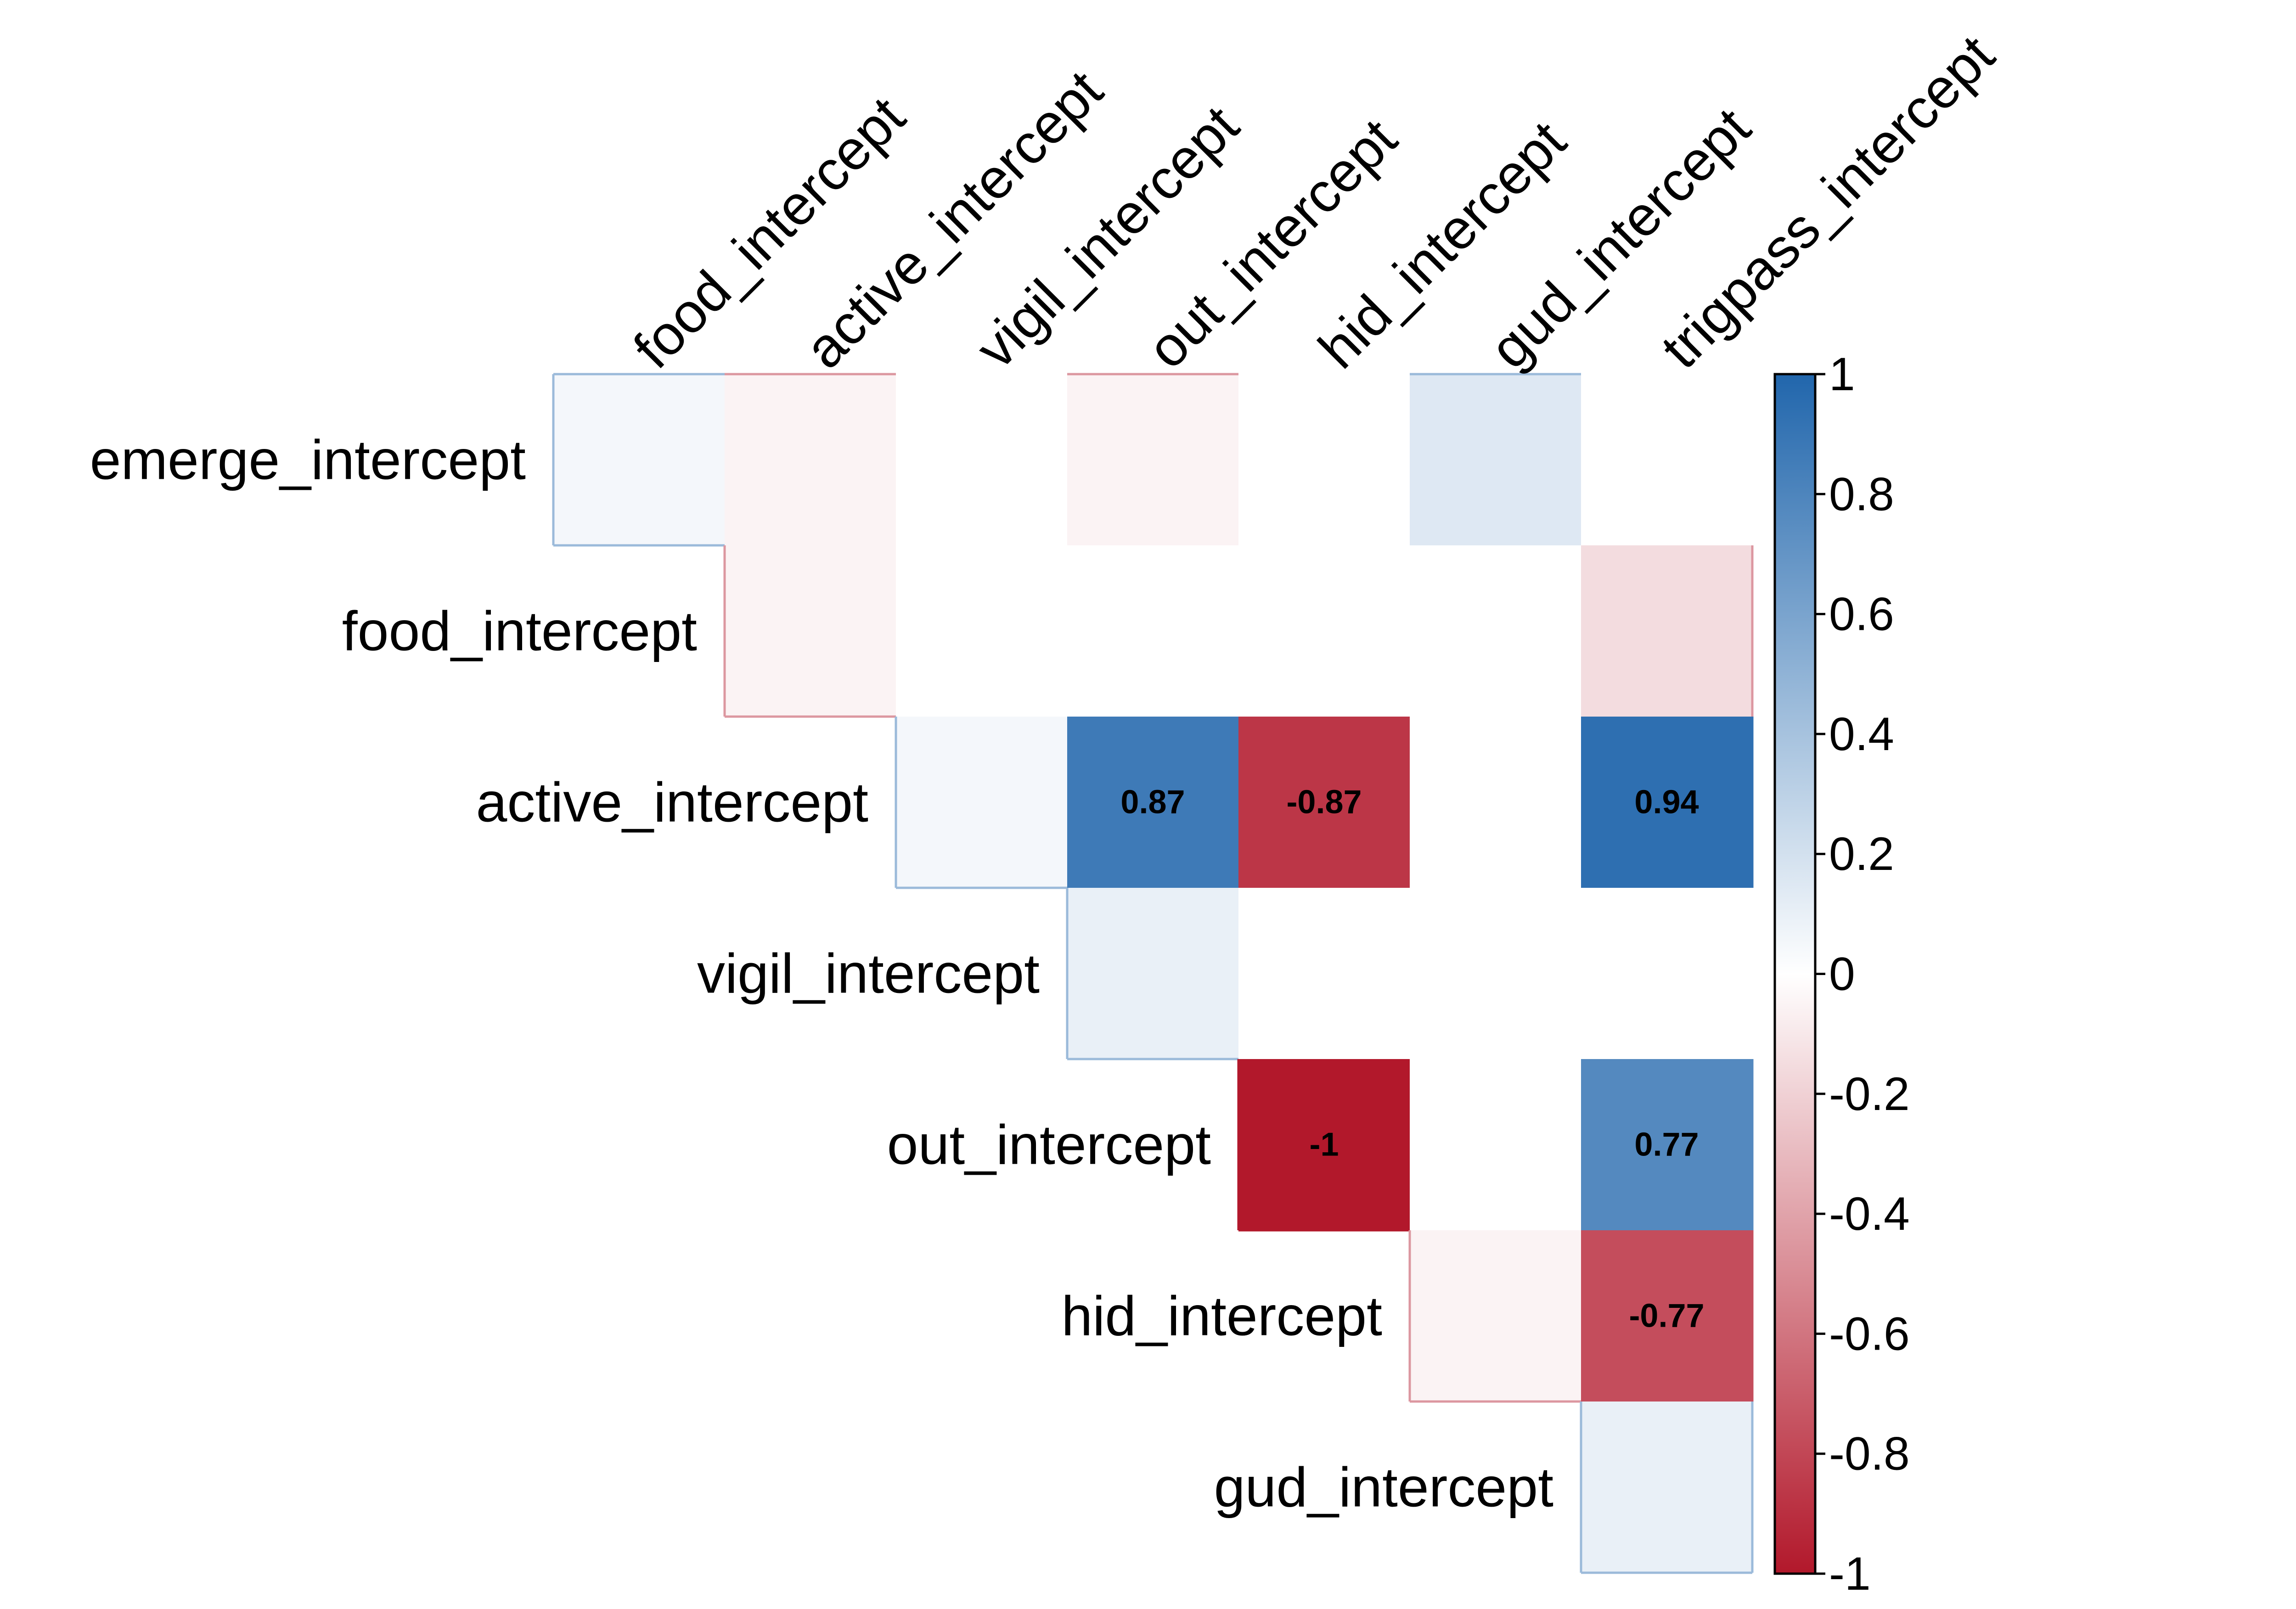 The width and height of the screenshot is (2296, 1609). I want to click on cell-value-label: -0.77, so click(1666, 1316).